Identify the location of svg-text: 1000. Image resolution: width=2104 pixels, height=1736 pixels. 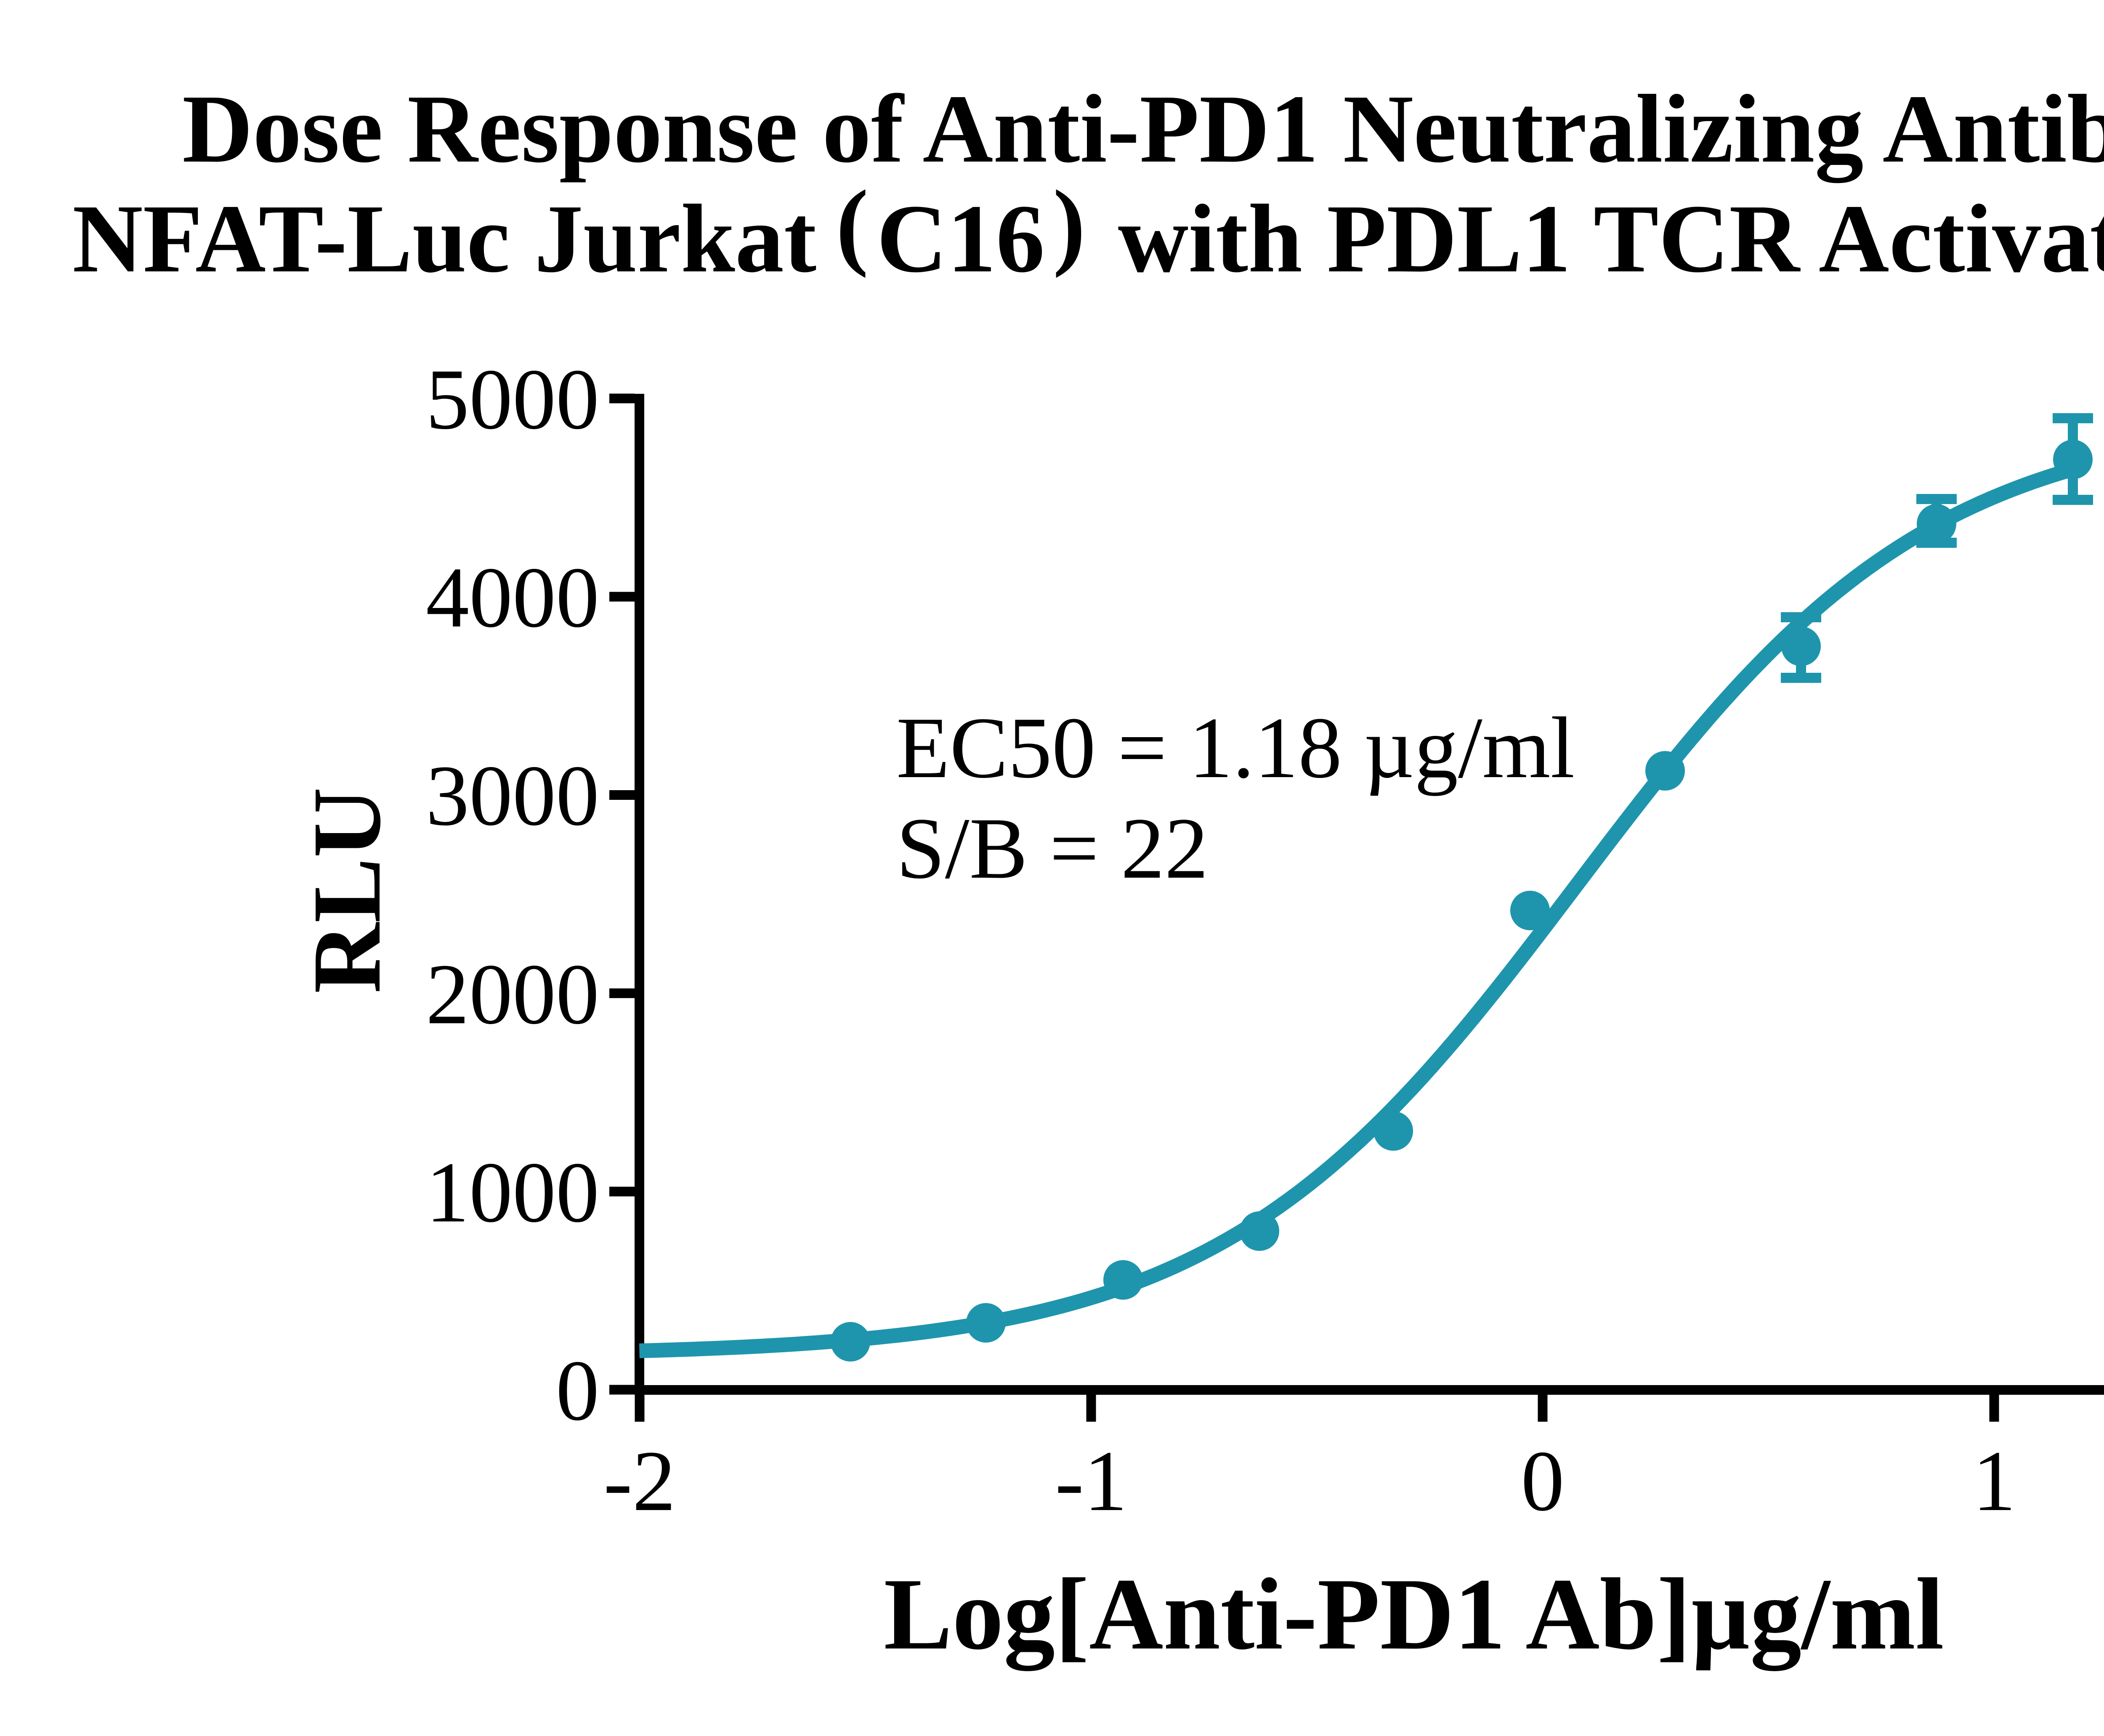
(512, 1192).